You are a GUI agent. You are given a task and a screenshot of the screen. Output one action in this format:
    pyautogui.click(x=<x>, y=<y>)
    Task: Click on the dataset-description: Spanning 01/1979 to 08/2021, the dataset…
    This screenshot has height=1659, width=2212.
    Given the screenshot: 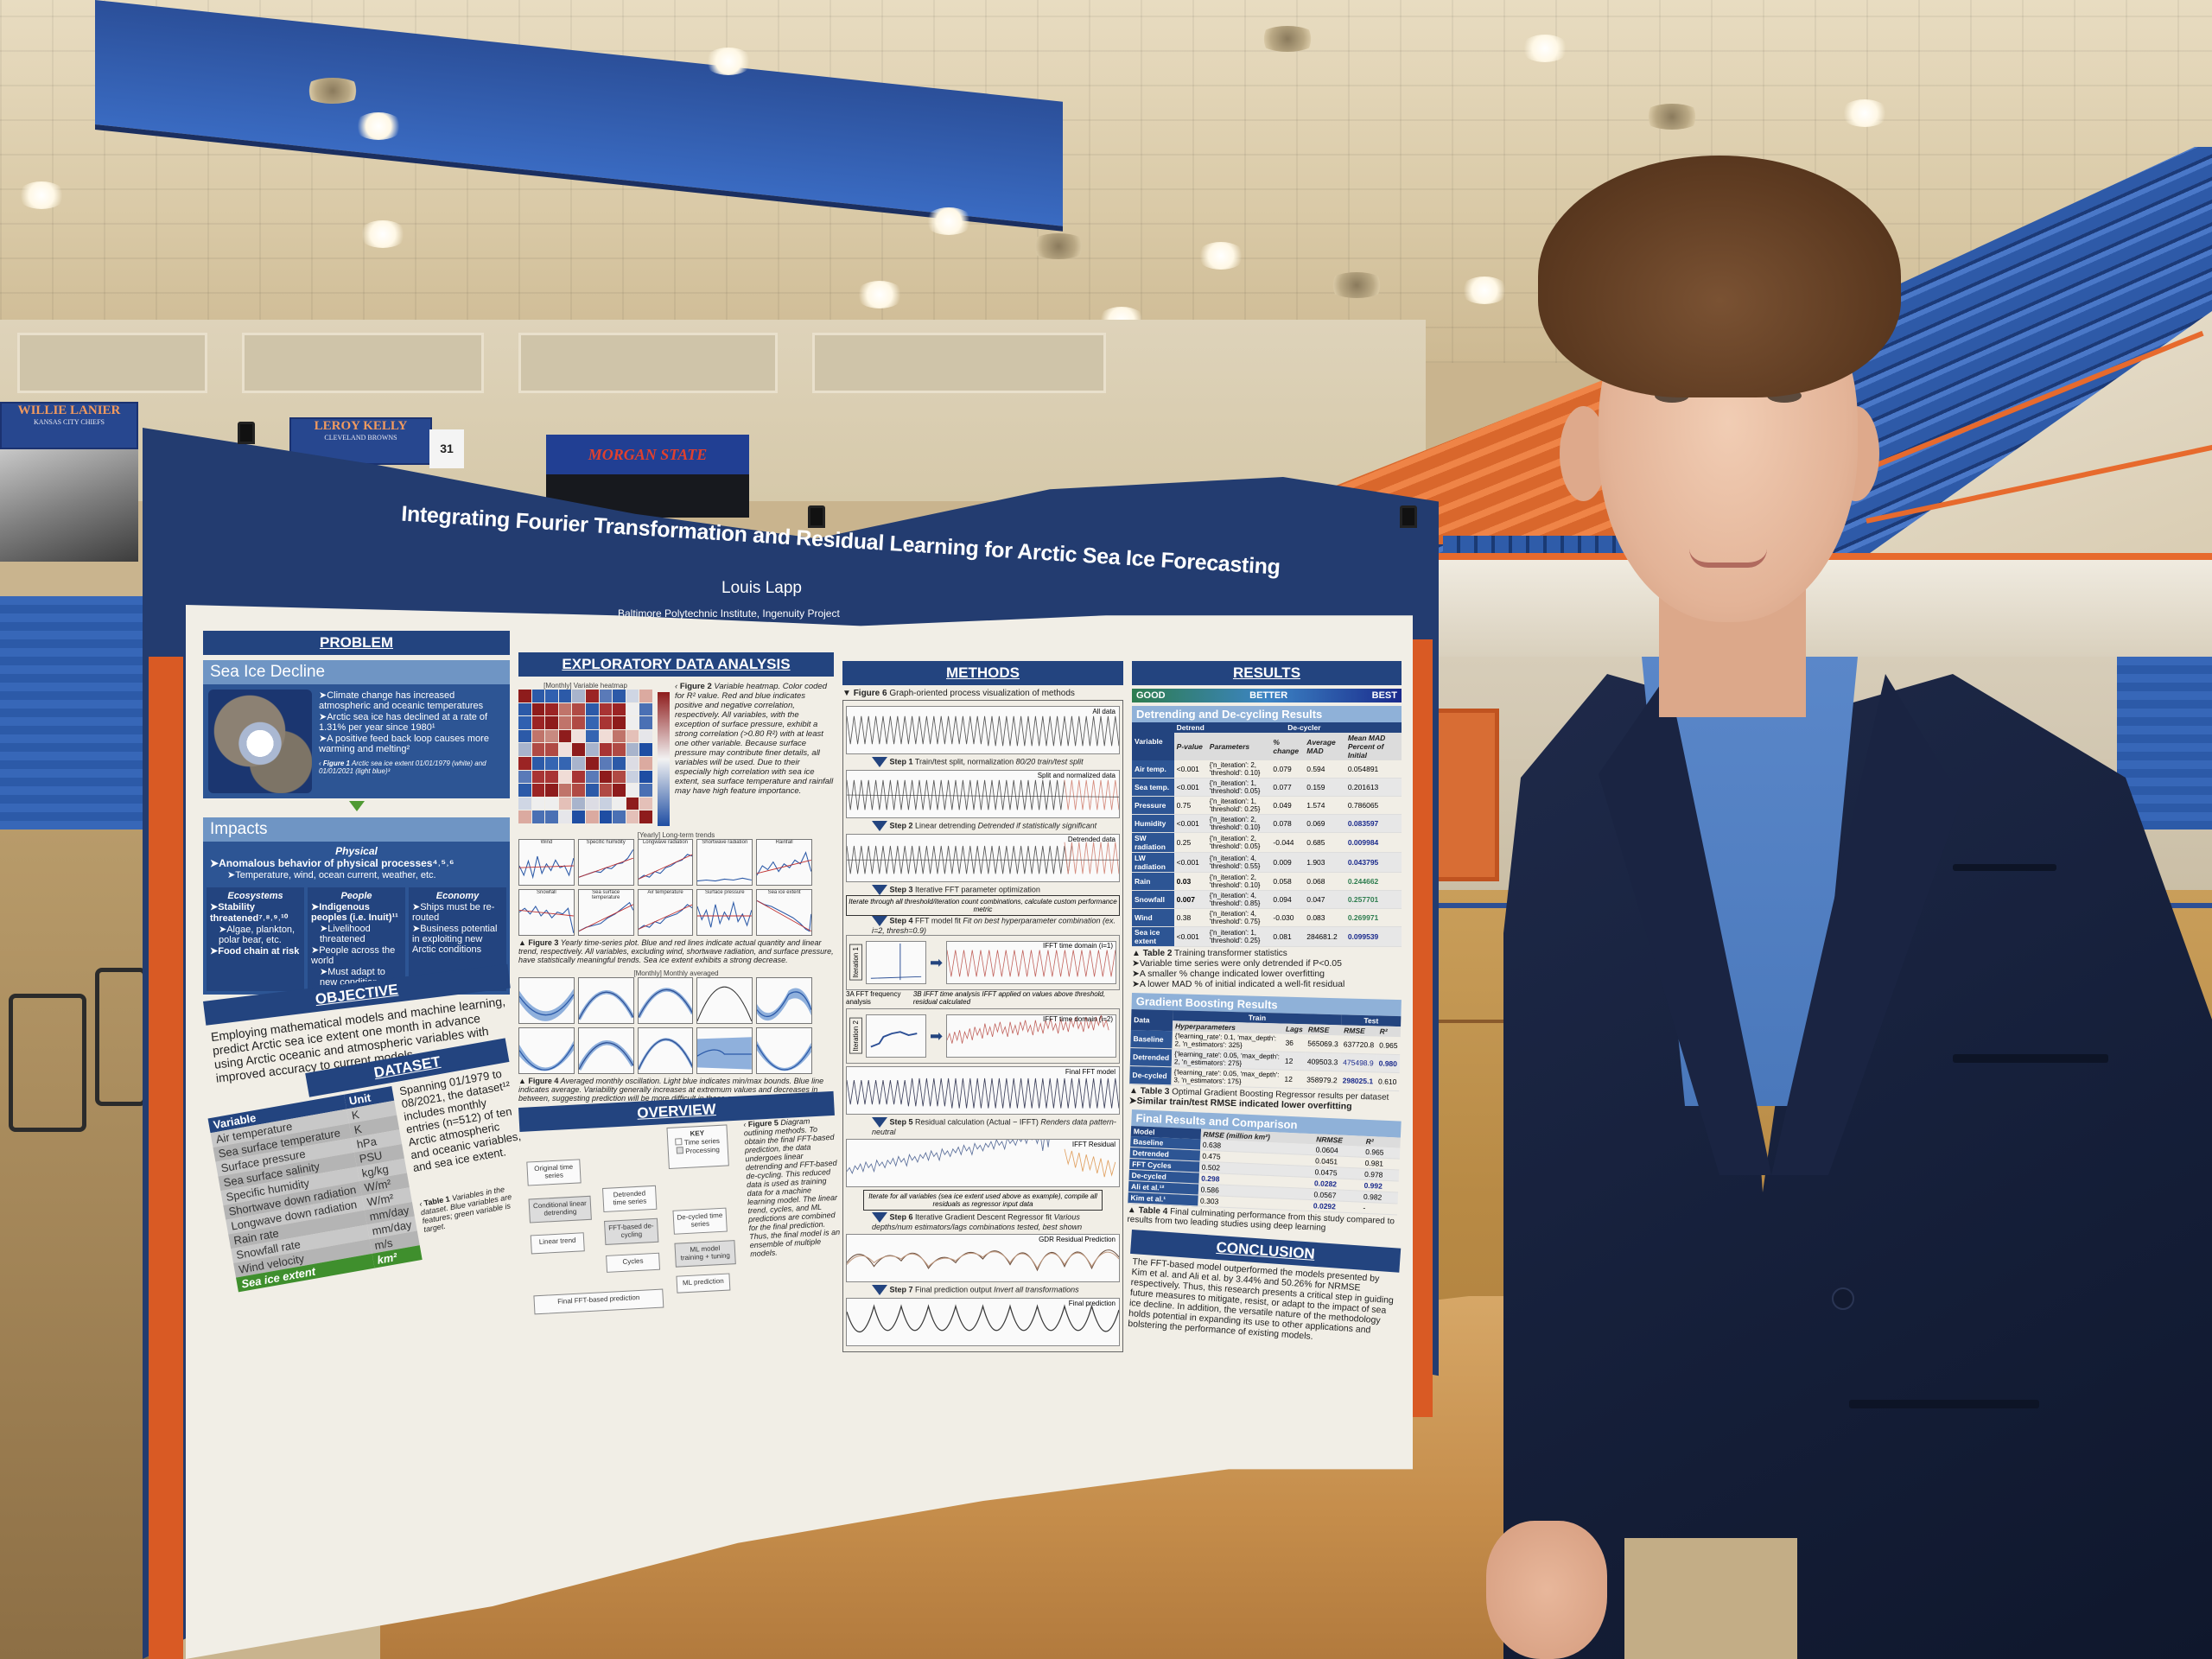 What is the action you would take?
    pyautogui.click(x=460, y=1120)
    